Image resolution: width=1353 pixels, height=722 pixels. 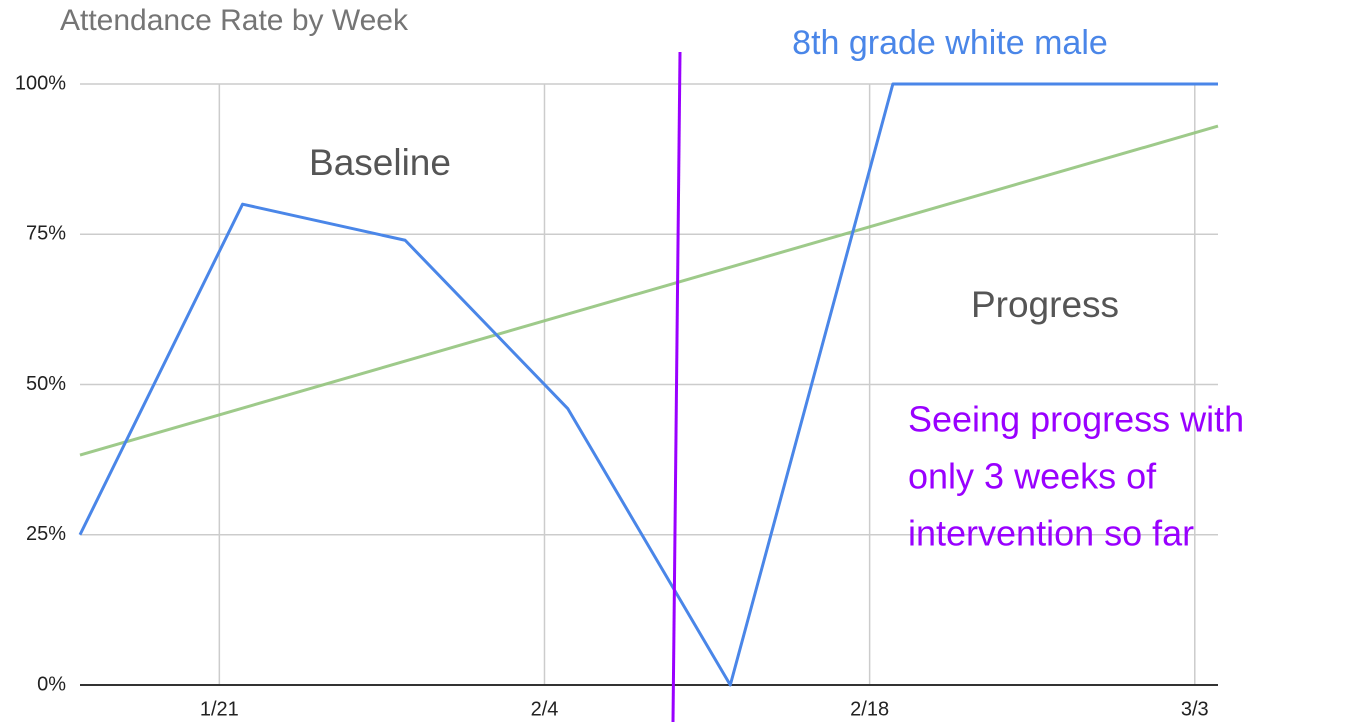 I want to click on y-tick-label: 50%, so click(x=46, y=384).